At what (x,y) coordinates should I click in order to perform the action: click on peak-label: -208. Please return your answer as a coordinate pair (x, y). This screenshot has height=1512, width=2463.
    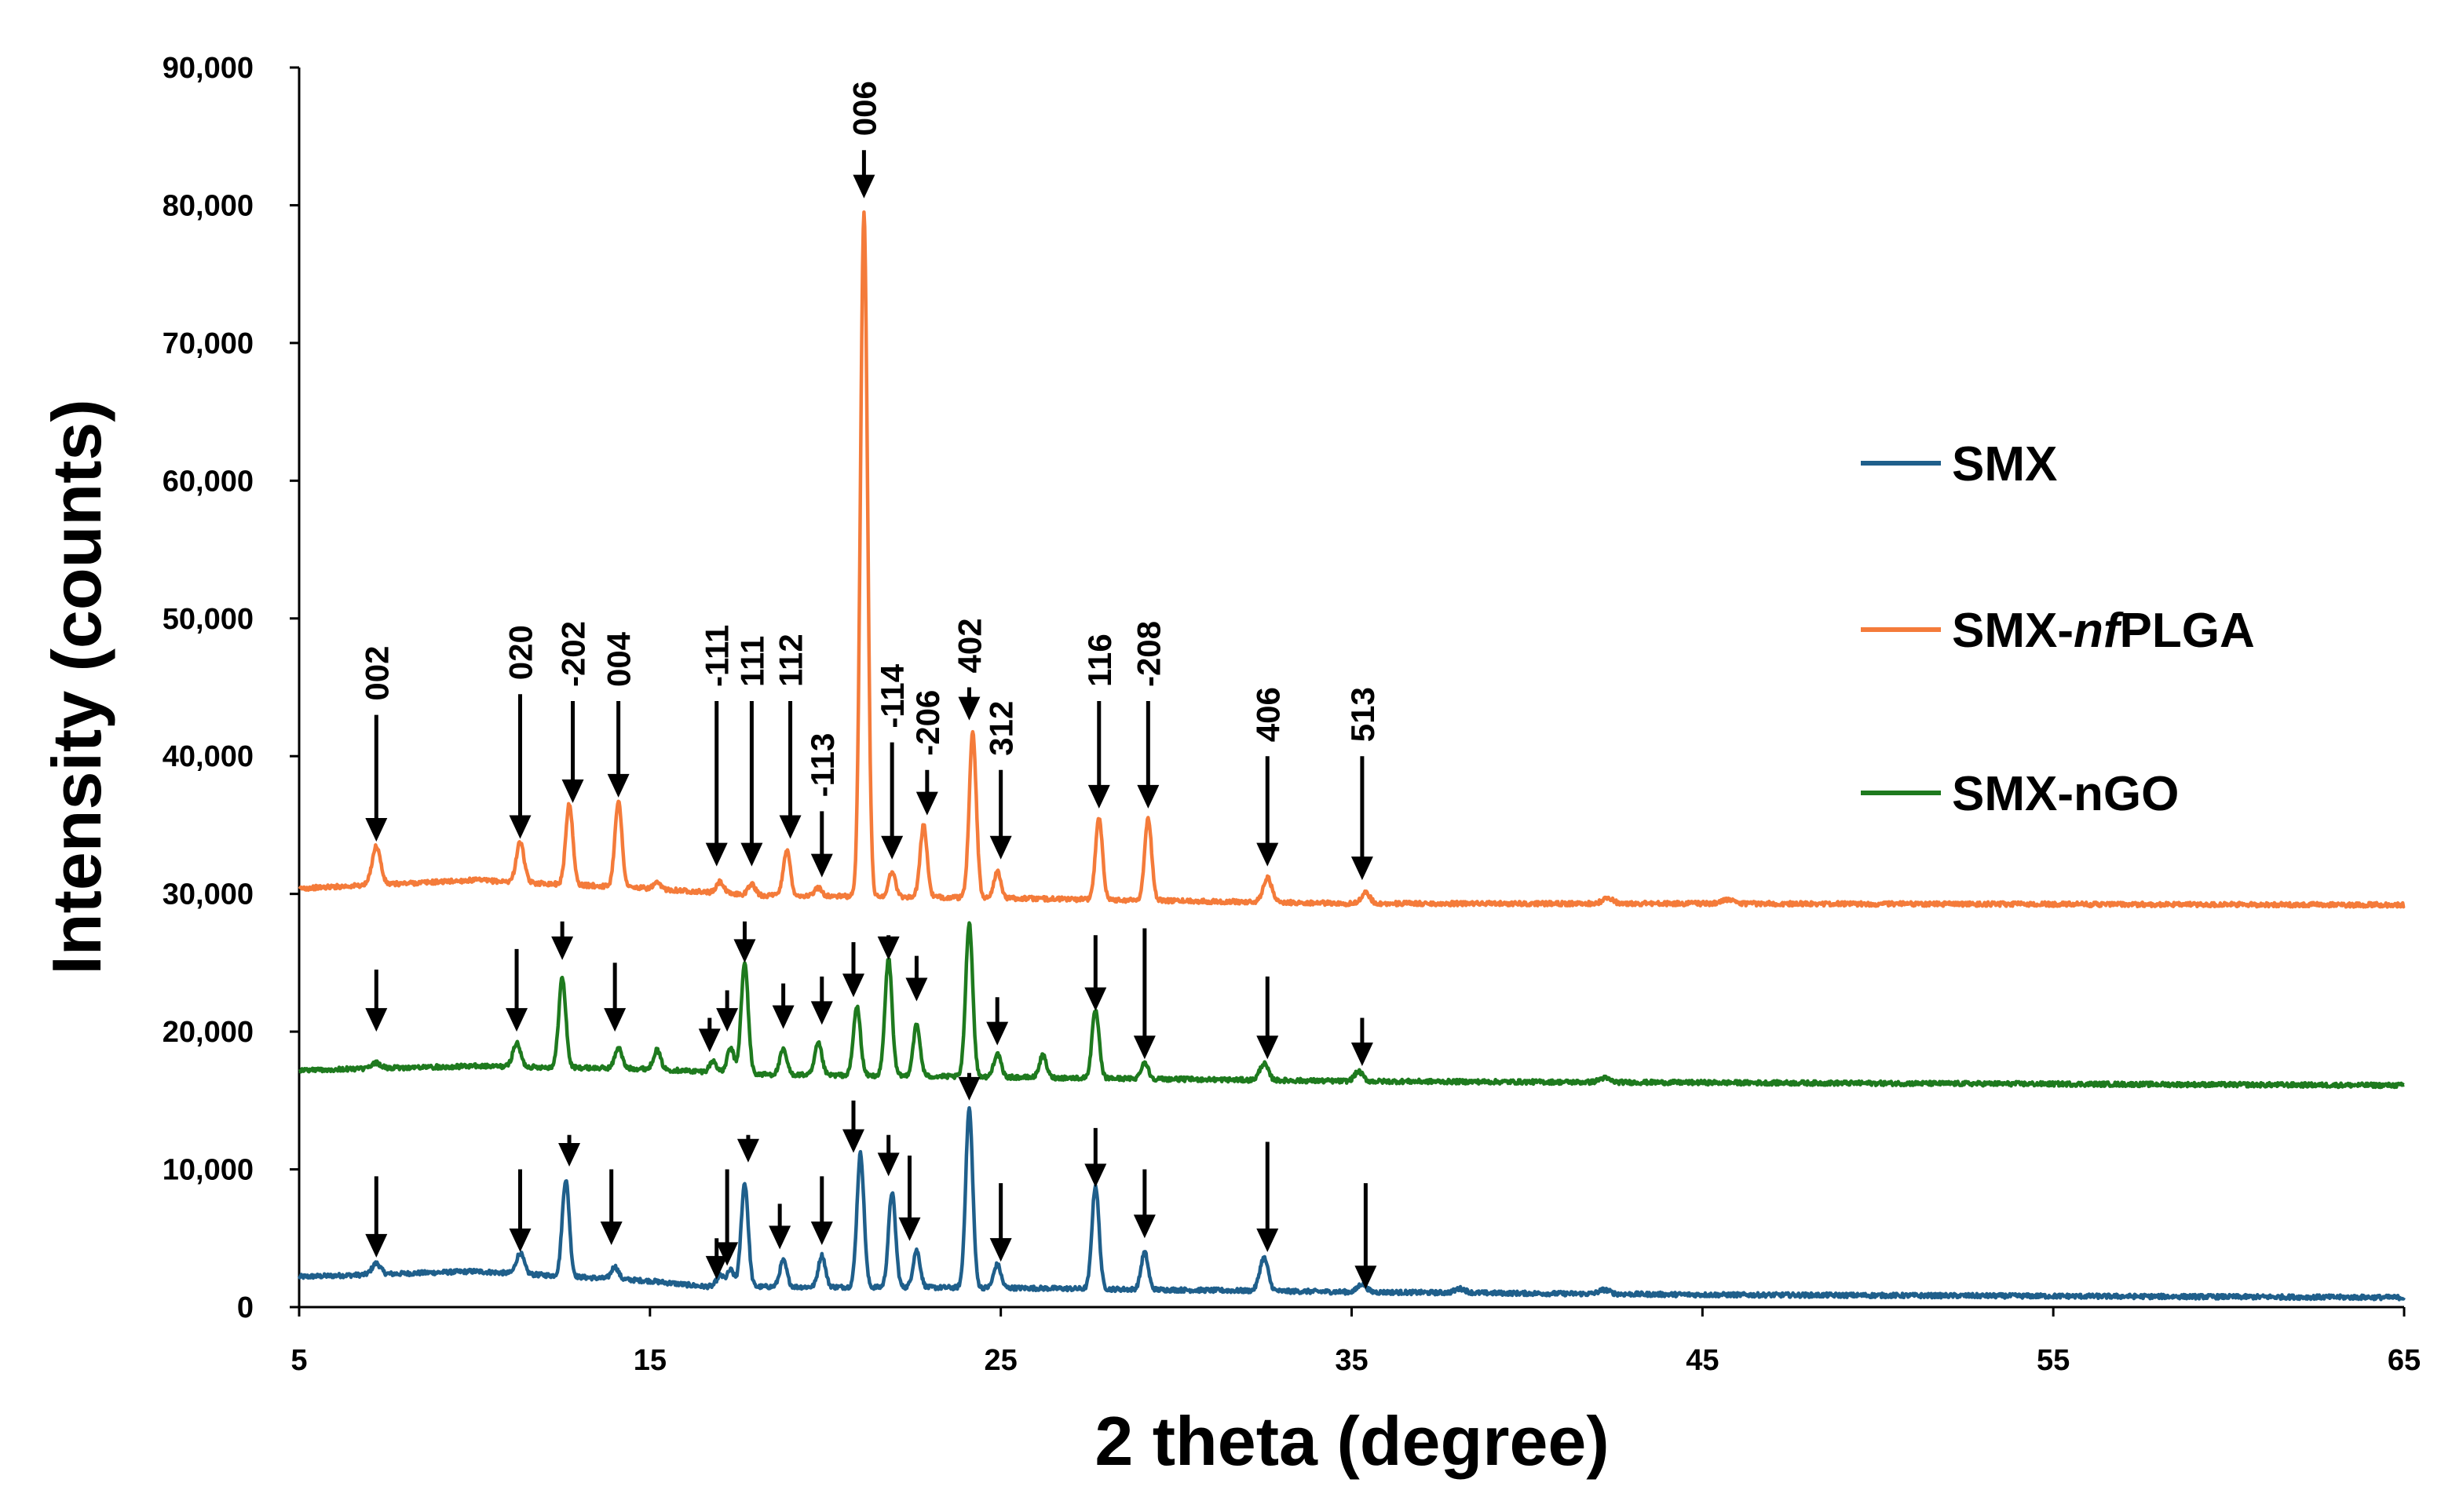
    Looking at the image, I should click on (1148, 654).